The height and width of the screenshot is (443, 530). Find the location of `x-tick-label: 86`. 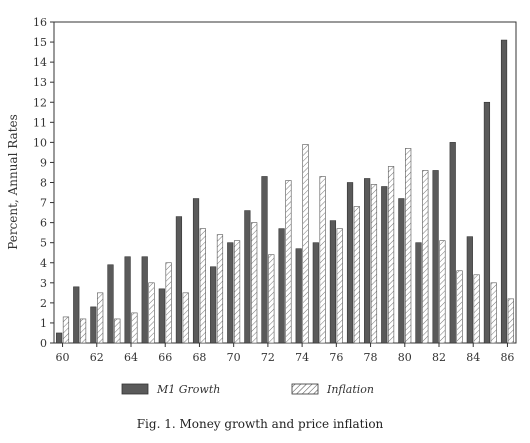

x-tick-label: 86 is located at coordinates (507, 357).